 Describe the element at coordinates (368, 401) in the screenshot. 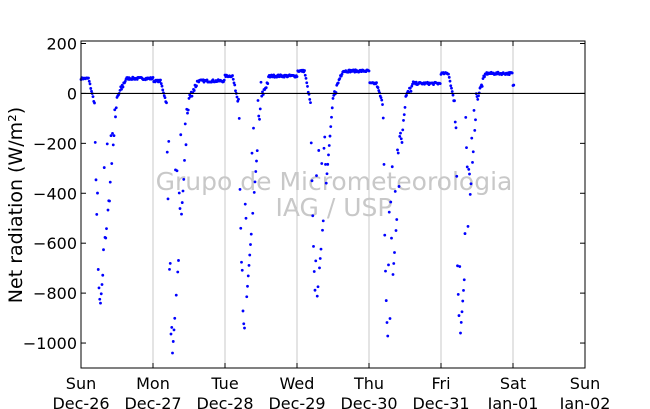

I see `x-tick-date-4: Dec-30` at that location.